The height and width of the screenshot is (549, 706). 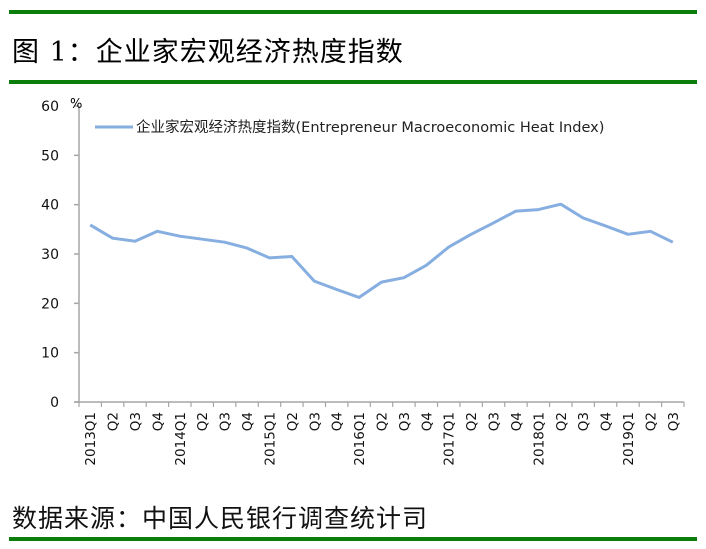 What do you see at coordinates (381, 250) in the screenshot?
I see `series-line-heat-index` at bounding box center [381, 250].